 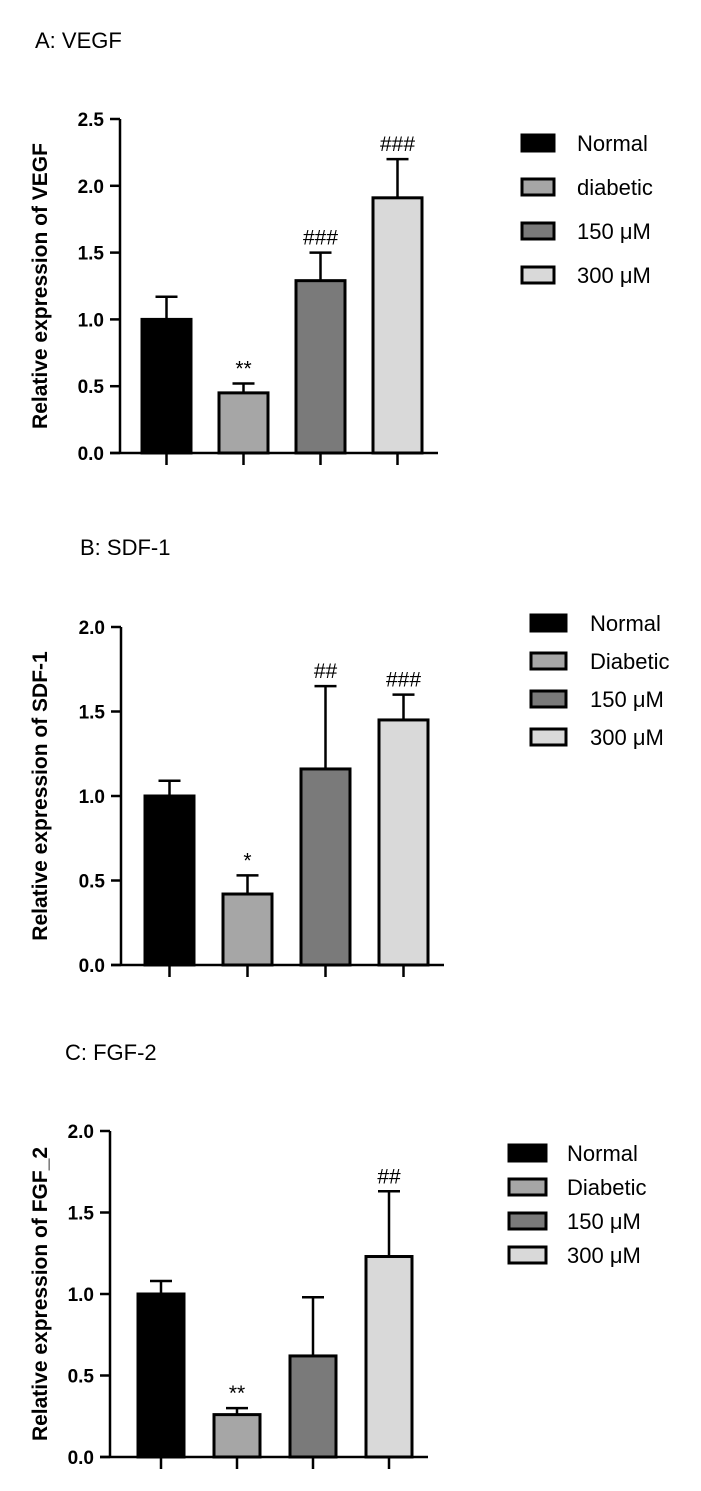 I want to click on y-axis-label: Relative expression of VEGF, so click(x=40, y=286).